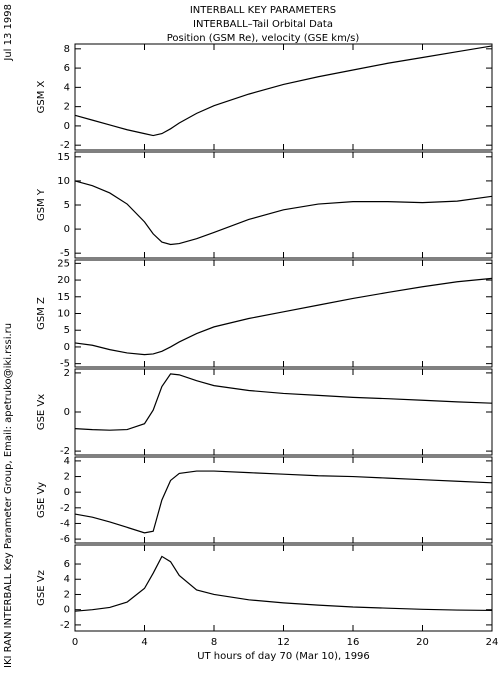  What do you see at coordinates (353, 642) in the screenshot?
I see `x-tick-label: 16` at bounding box center [353, 642].